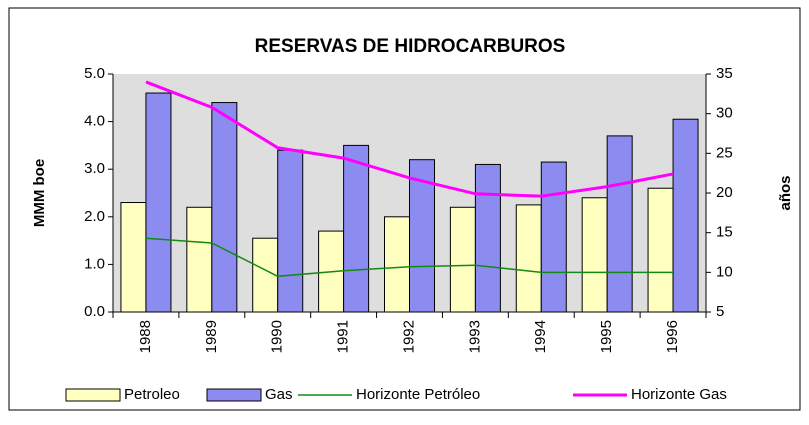 This screenshot has height=425, width=809. What do you see at coordinates (94, 121) in the screenshot?
I see `y-tick-label: 4.0` at bounding box center [94, 121].